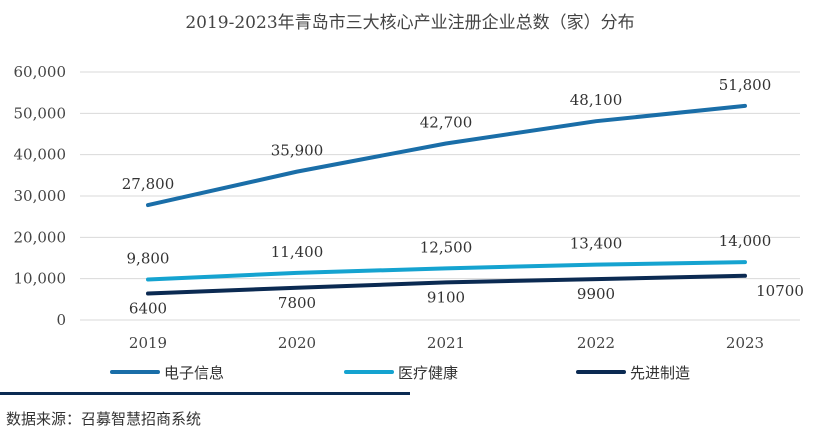  Describe the element at coordinates (596, 343) in the screenshot. I see `x-tick-label: 2022` at that location.